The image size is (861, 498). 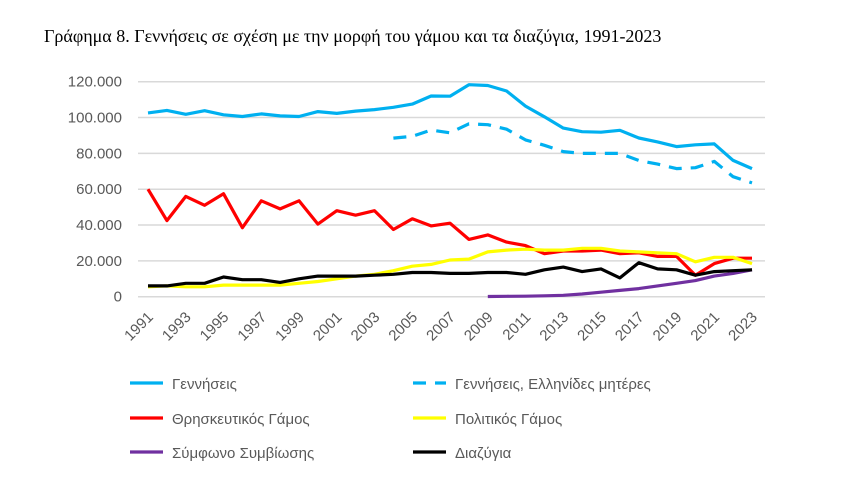 I want to click on y-tick-label: 80.000, so click(x=99, y=153).